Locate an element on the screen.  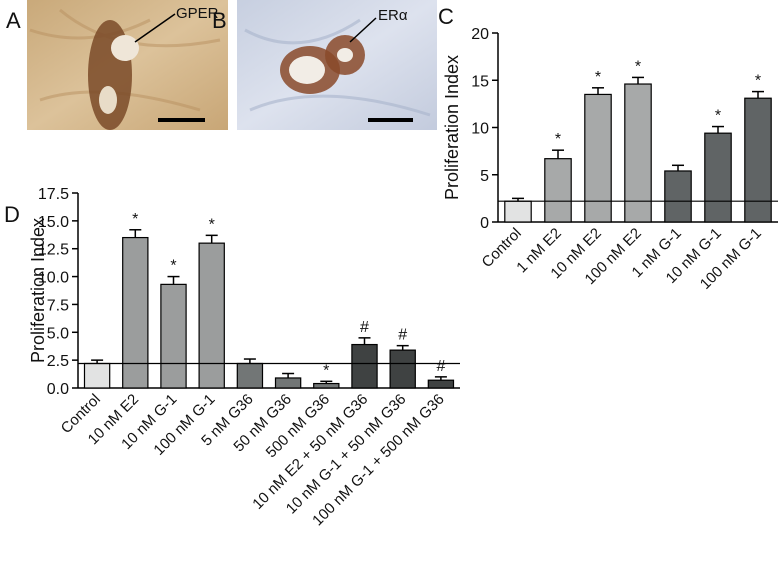
y-tick-label: 17.5 is located at coordinates (53, 194).